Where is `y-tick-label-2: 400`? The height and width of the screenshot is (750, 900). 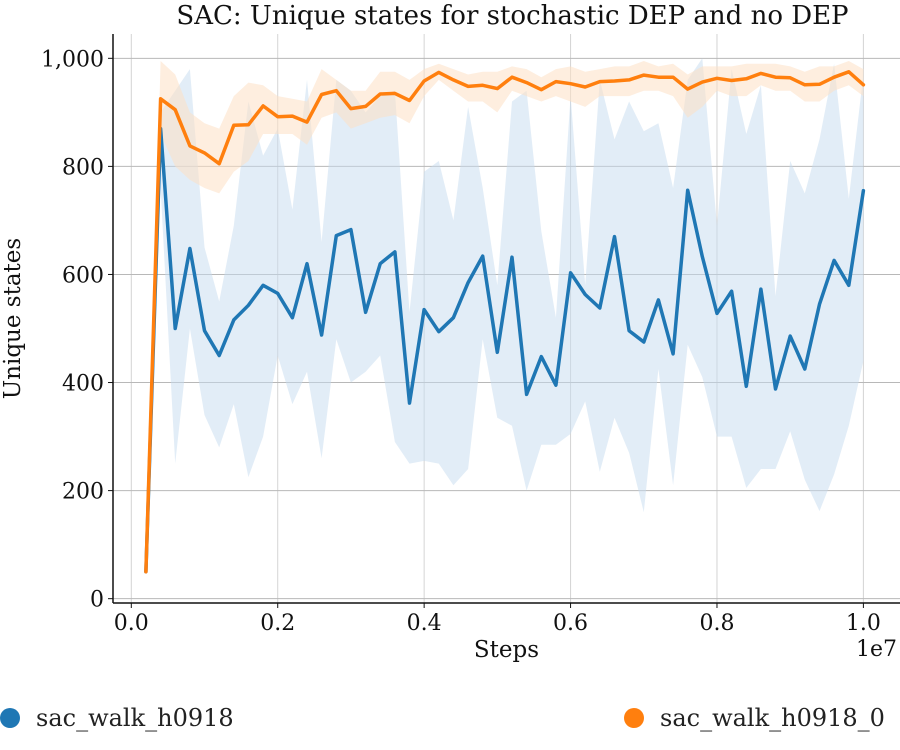 y-tick-label-2: 400 is located at coordinates (83, 384).